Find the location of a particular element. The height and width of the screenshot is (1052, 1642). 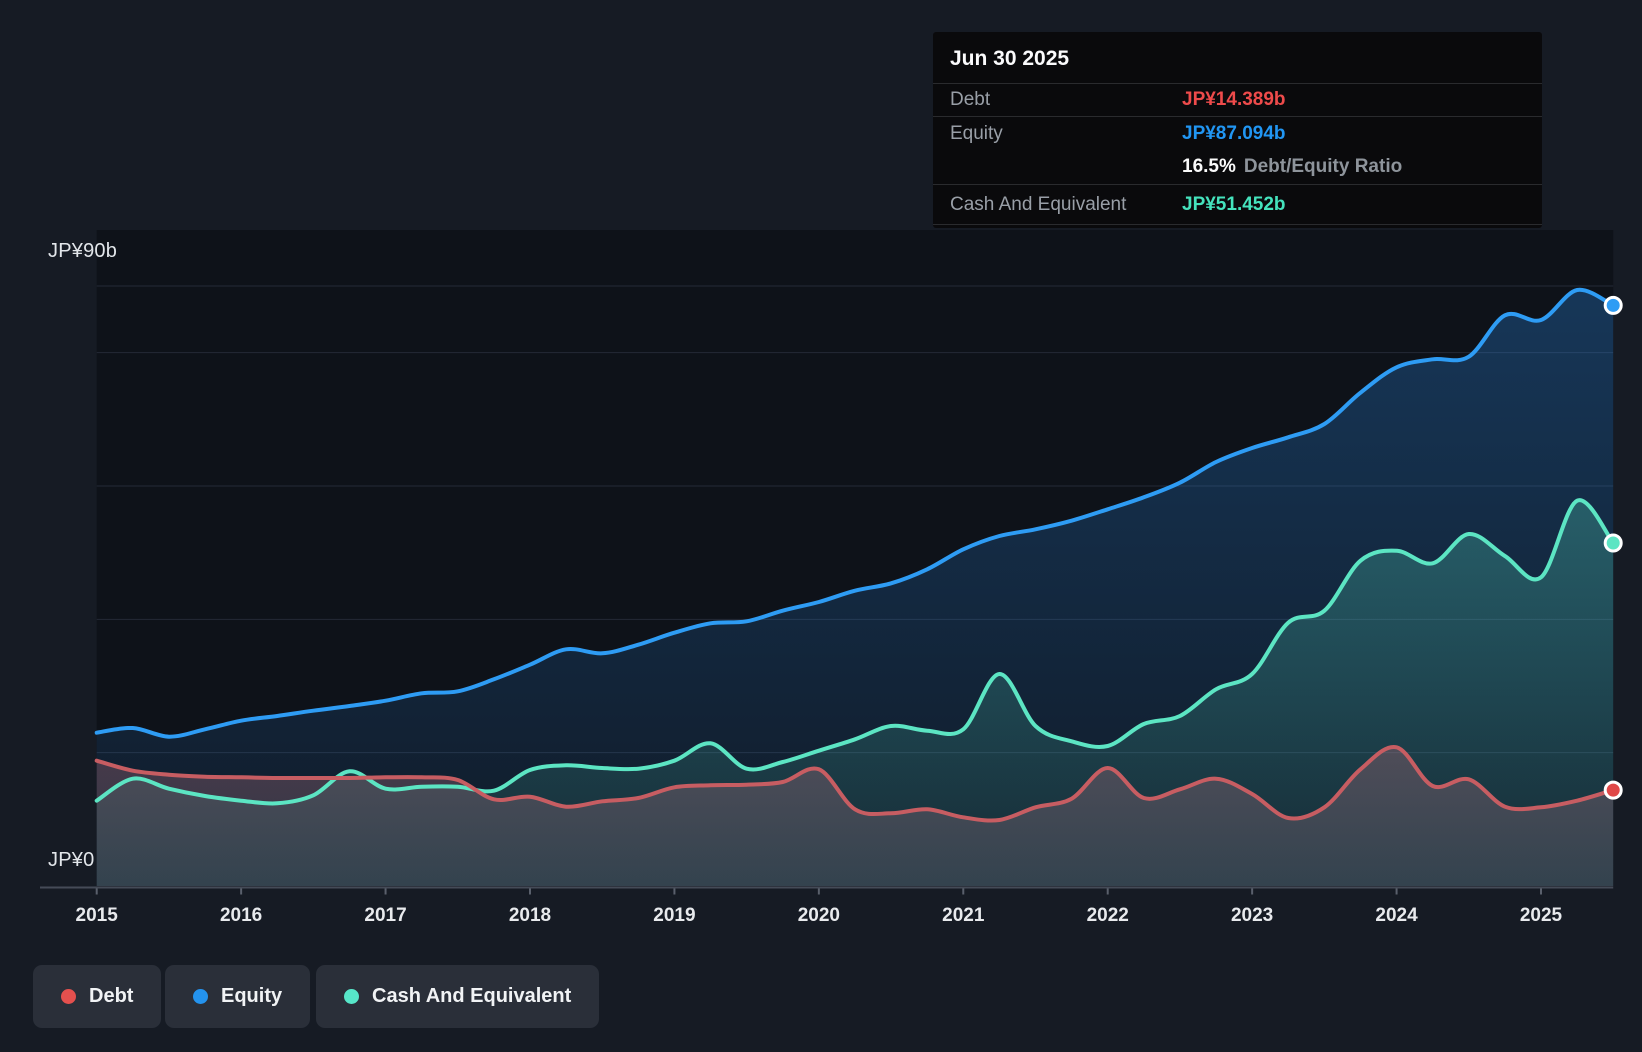

x-tick-label: 2017 is located at coordinates (385, 915).